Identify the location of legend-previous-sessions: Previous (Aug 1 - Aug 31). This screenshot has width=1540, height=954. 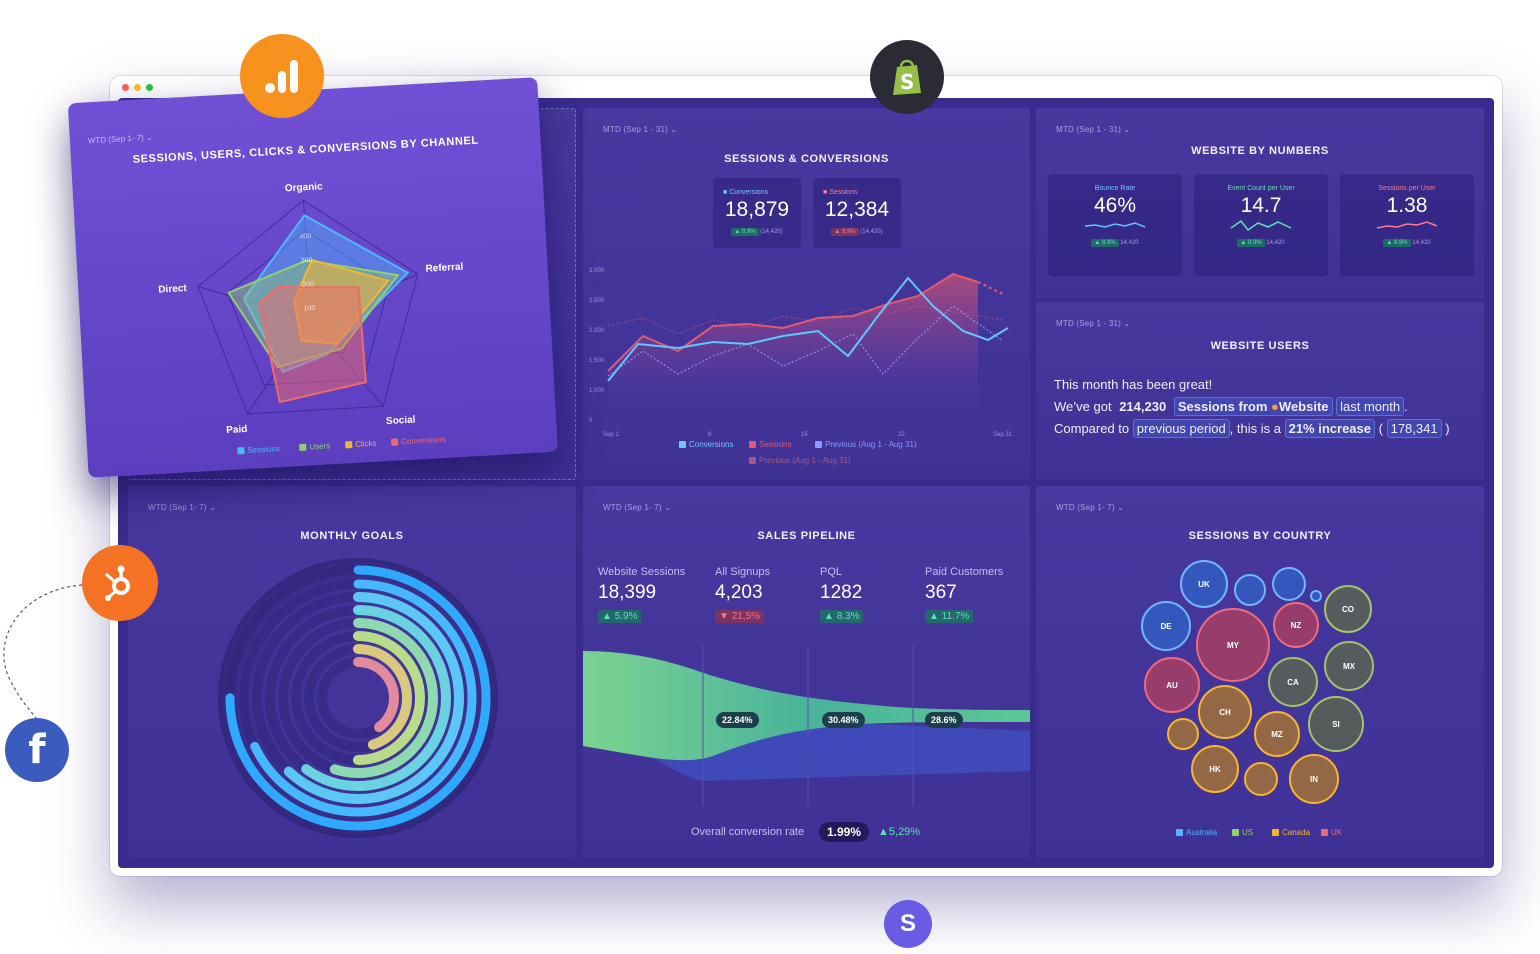
(800, 460).